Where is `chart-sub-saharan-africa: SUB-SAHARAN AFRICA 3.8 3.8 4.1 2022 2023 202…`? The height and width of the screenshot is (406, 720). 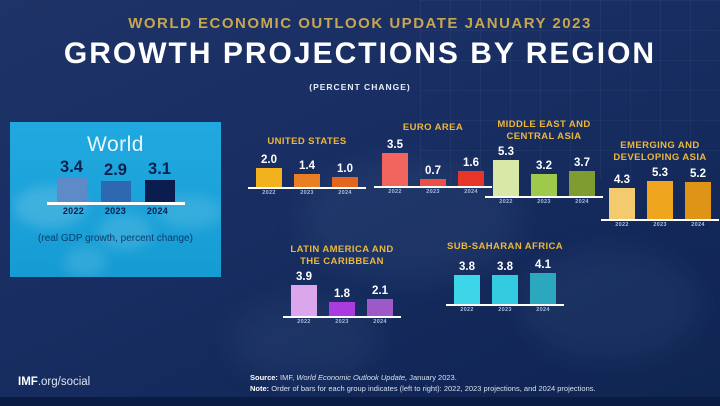 chart-sub-saharan-africa: SUB-SAHARAN AFRICA 3.8 3.8 4.1 2022 2023 202… is located at coordinates (505, 277).